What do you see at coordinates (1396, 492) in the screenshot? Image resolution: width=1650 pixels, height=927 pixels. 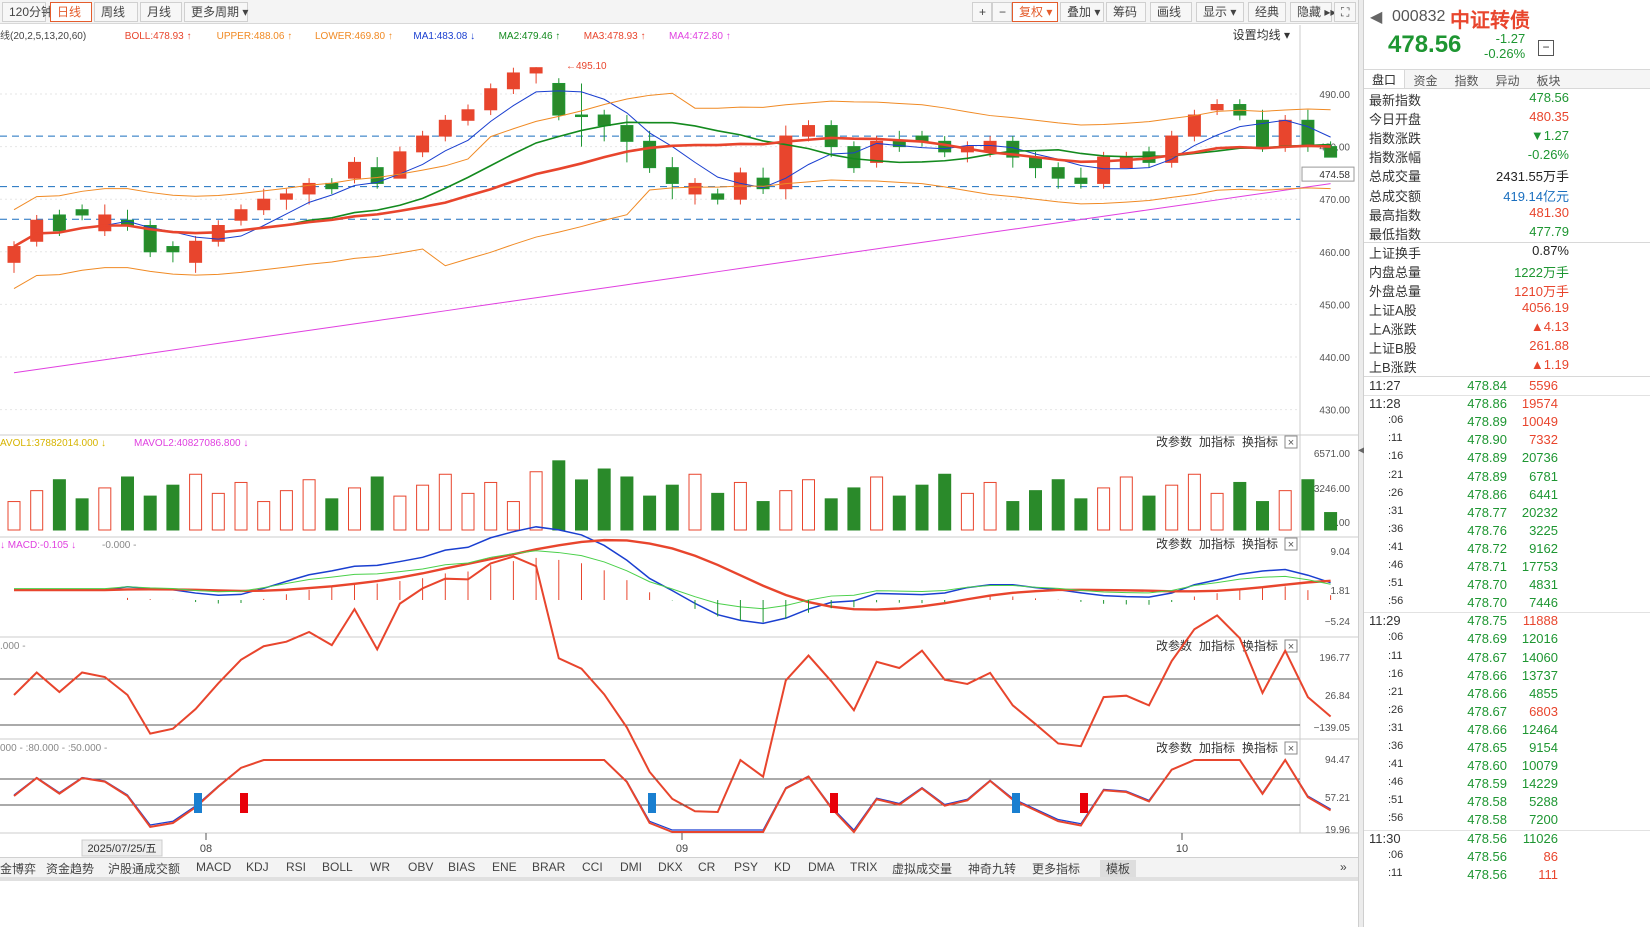 I see `tick-time: :26` at bounding box center [1396, 492].